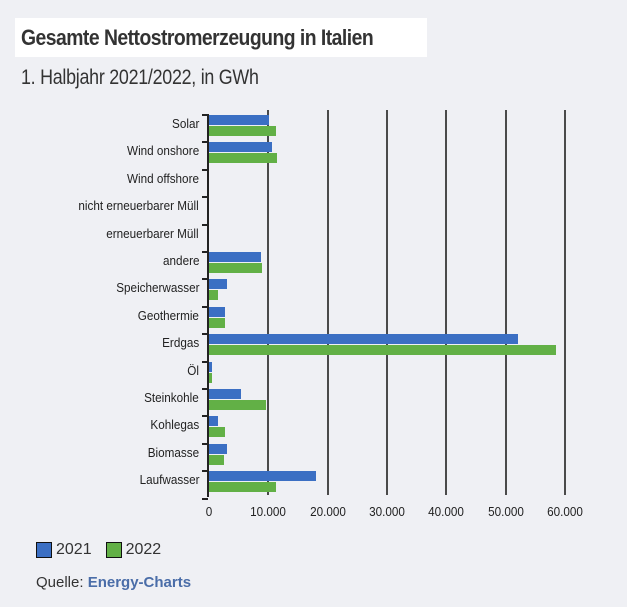 The image size is (627, 607). I want to click on legend: 2021 2022, so click(105, 550).